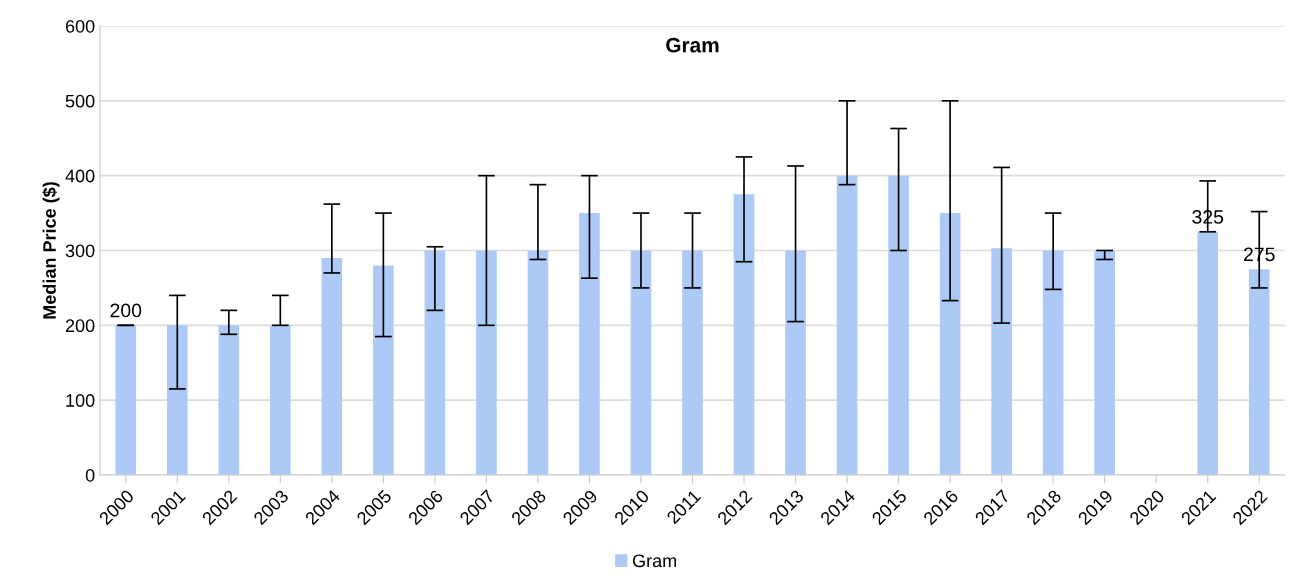 The height and width of the screenshot is (587, 1293). What do you see at coordinates (80, 326) in the screenshot?
I see `y-tick-label: 200` at bounding box center [80, 326].